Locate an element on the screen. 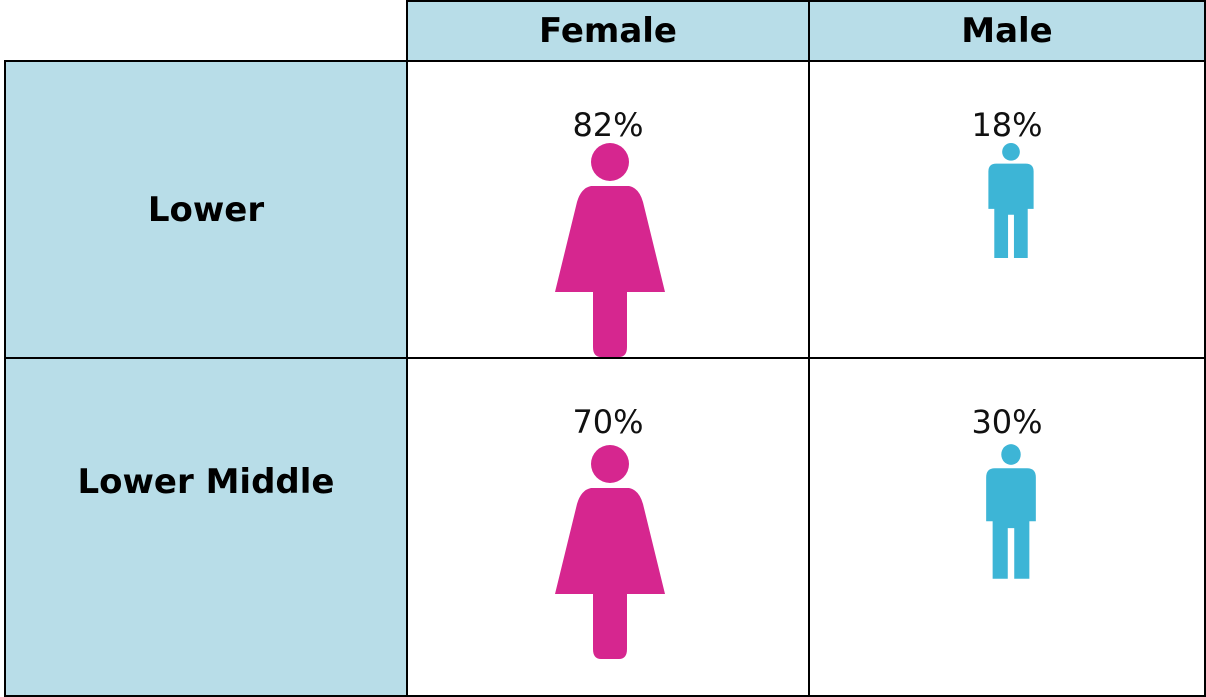  row-header: Lower is located at coordinates (206, 209).